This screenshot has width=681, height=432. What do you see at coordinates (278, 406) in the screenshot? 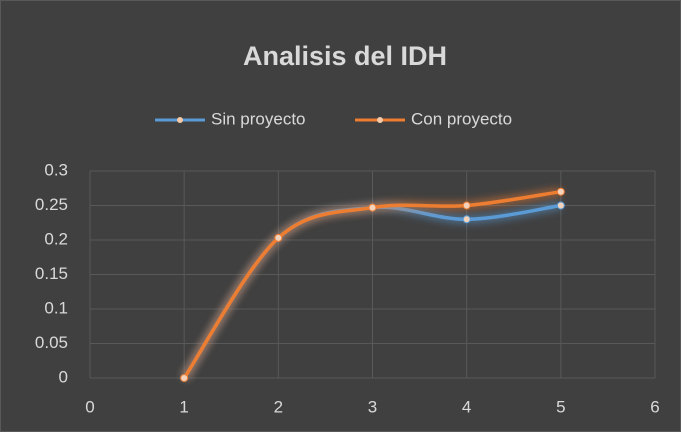
I see `x-tick-label: 2` at bounding box center [278, 406].